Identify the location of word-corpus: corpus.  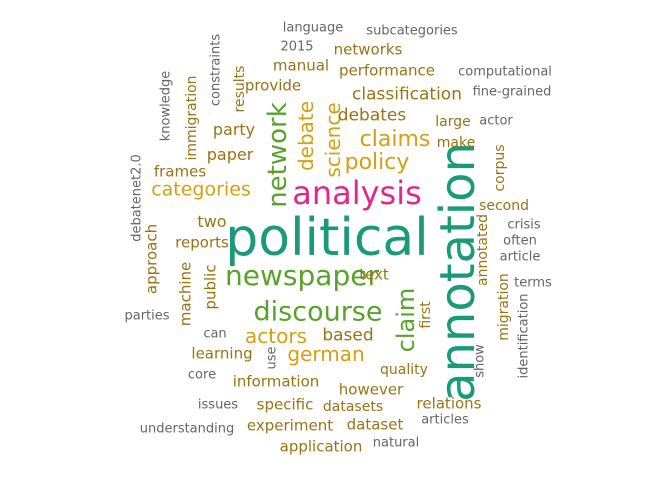
(500, 168).